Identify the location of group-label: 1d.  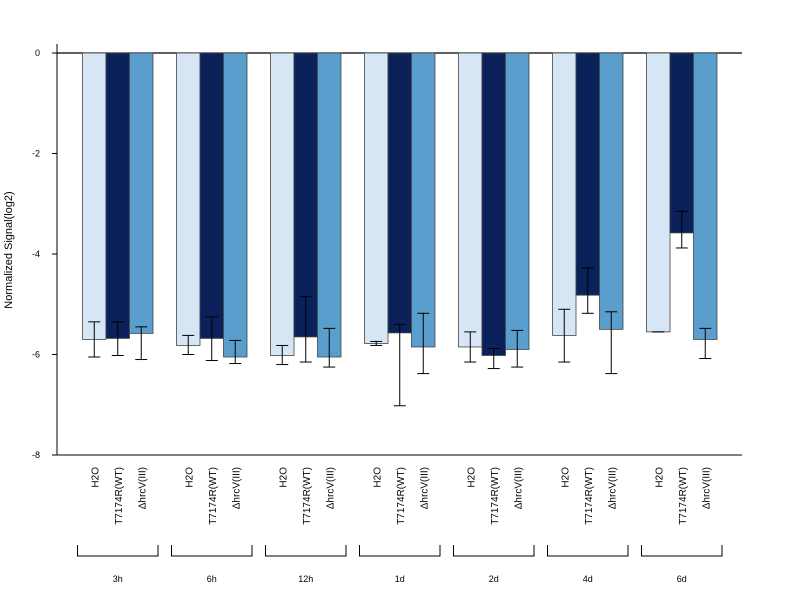
(400, 579).